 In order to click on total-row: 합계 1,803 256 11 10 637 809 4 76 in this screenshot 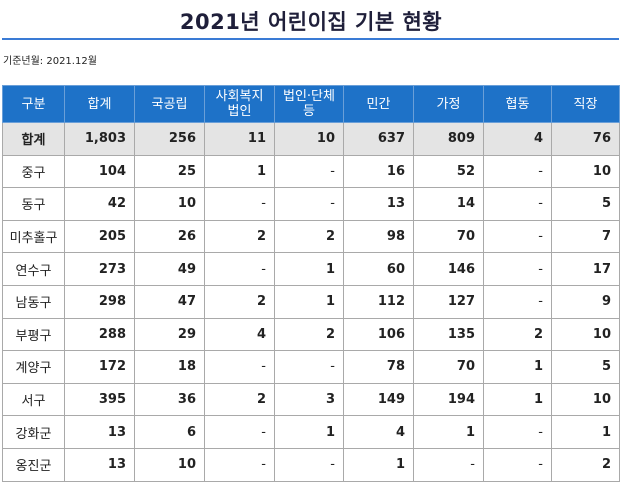, I will do `click(311, 139)`.